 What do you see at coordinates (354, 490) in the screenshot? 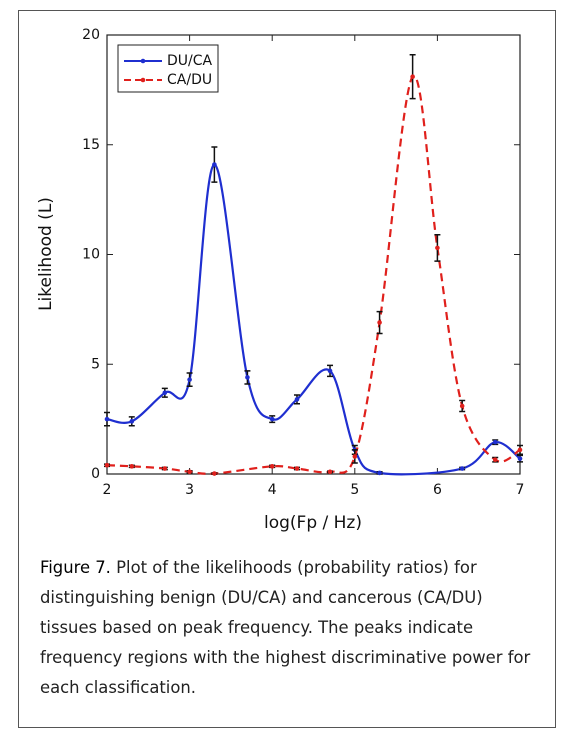
I see `x-tick-label: 5` at bounding box center [354, 490].